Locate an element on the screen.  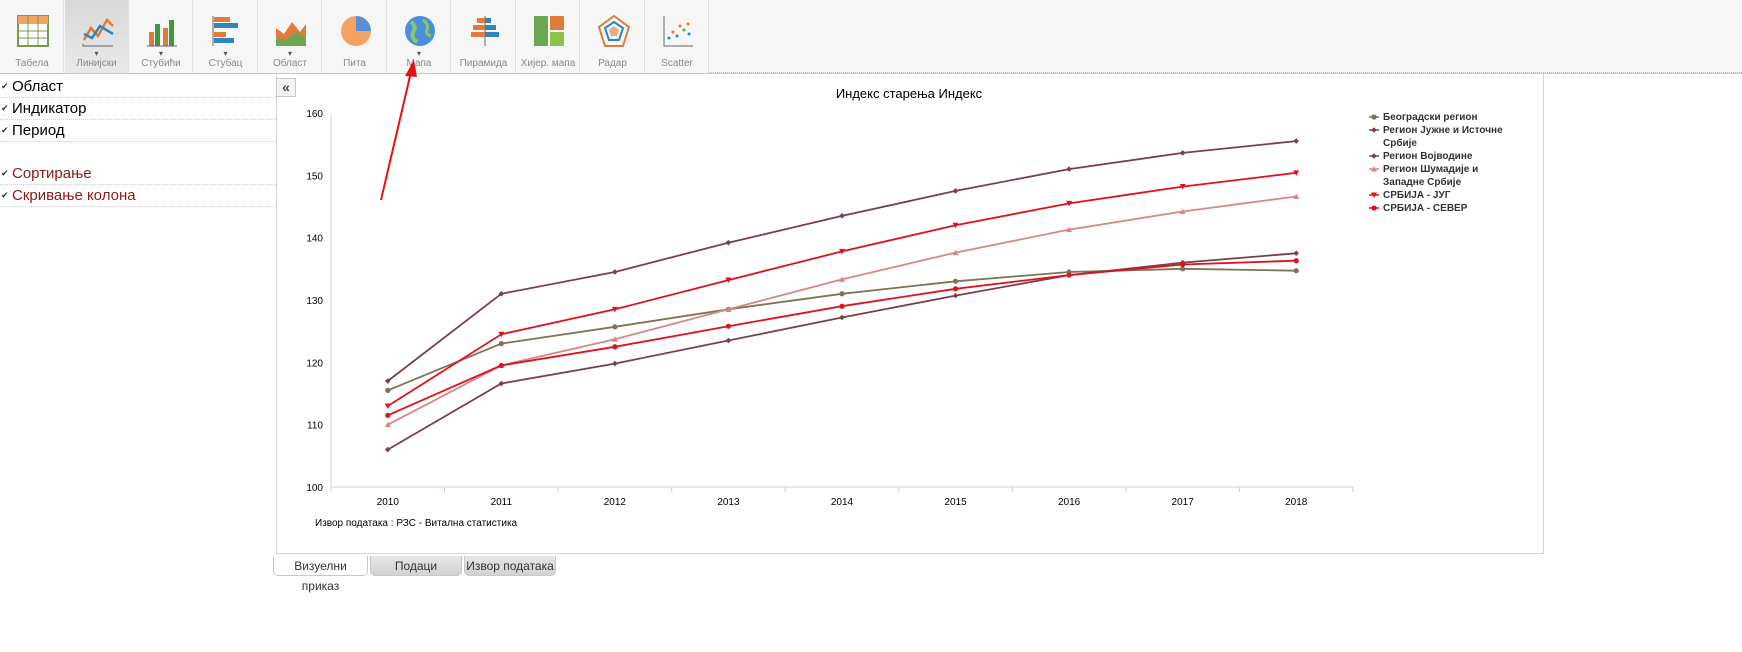
filter-oblast: ✔ Област is located at coordinates (138, 87).